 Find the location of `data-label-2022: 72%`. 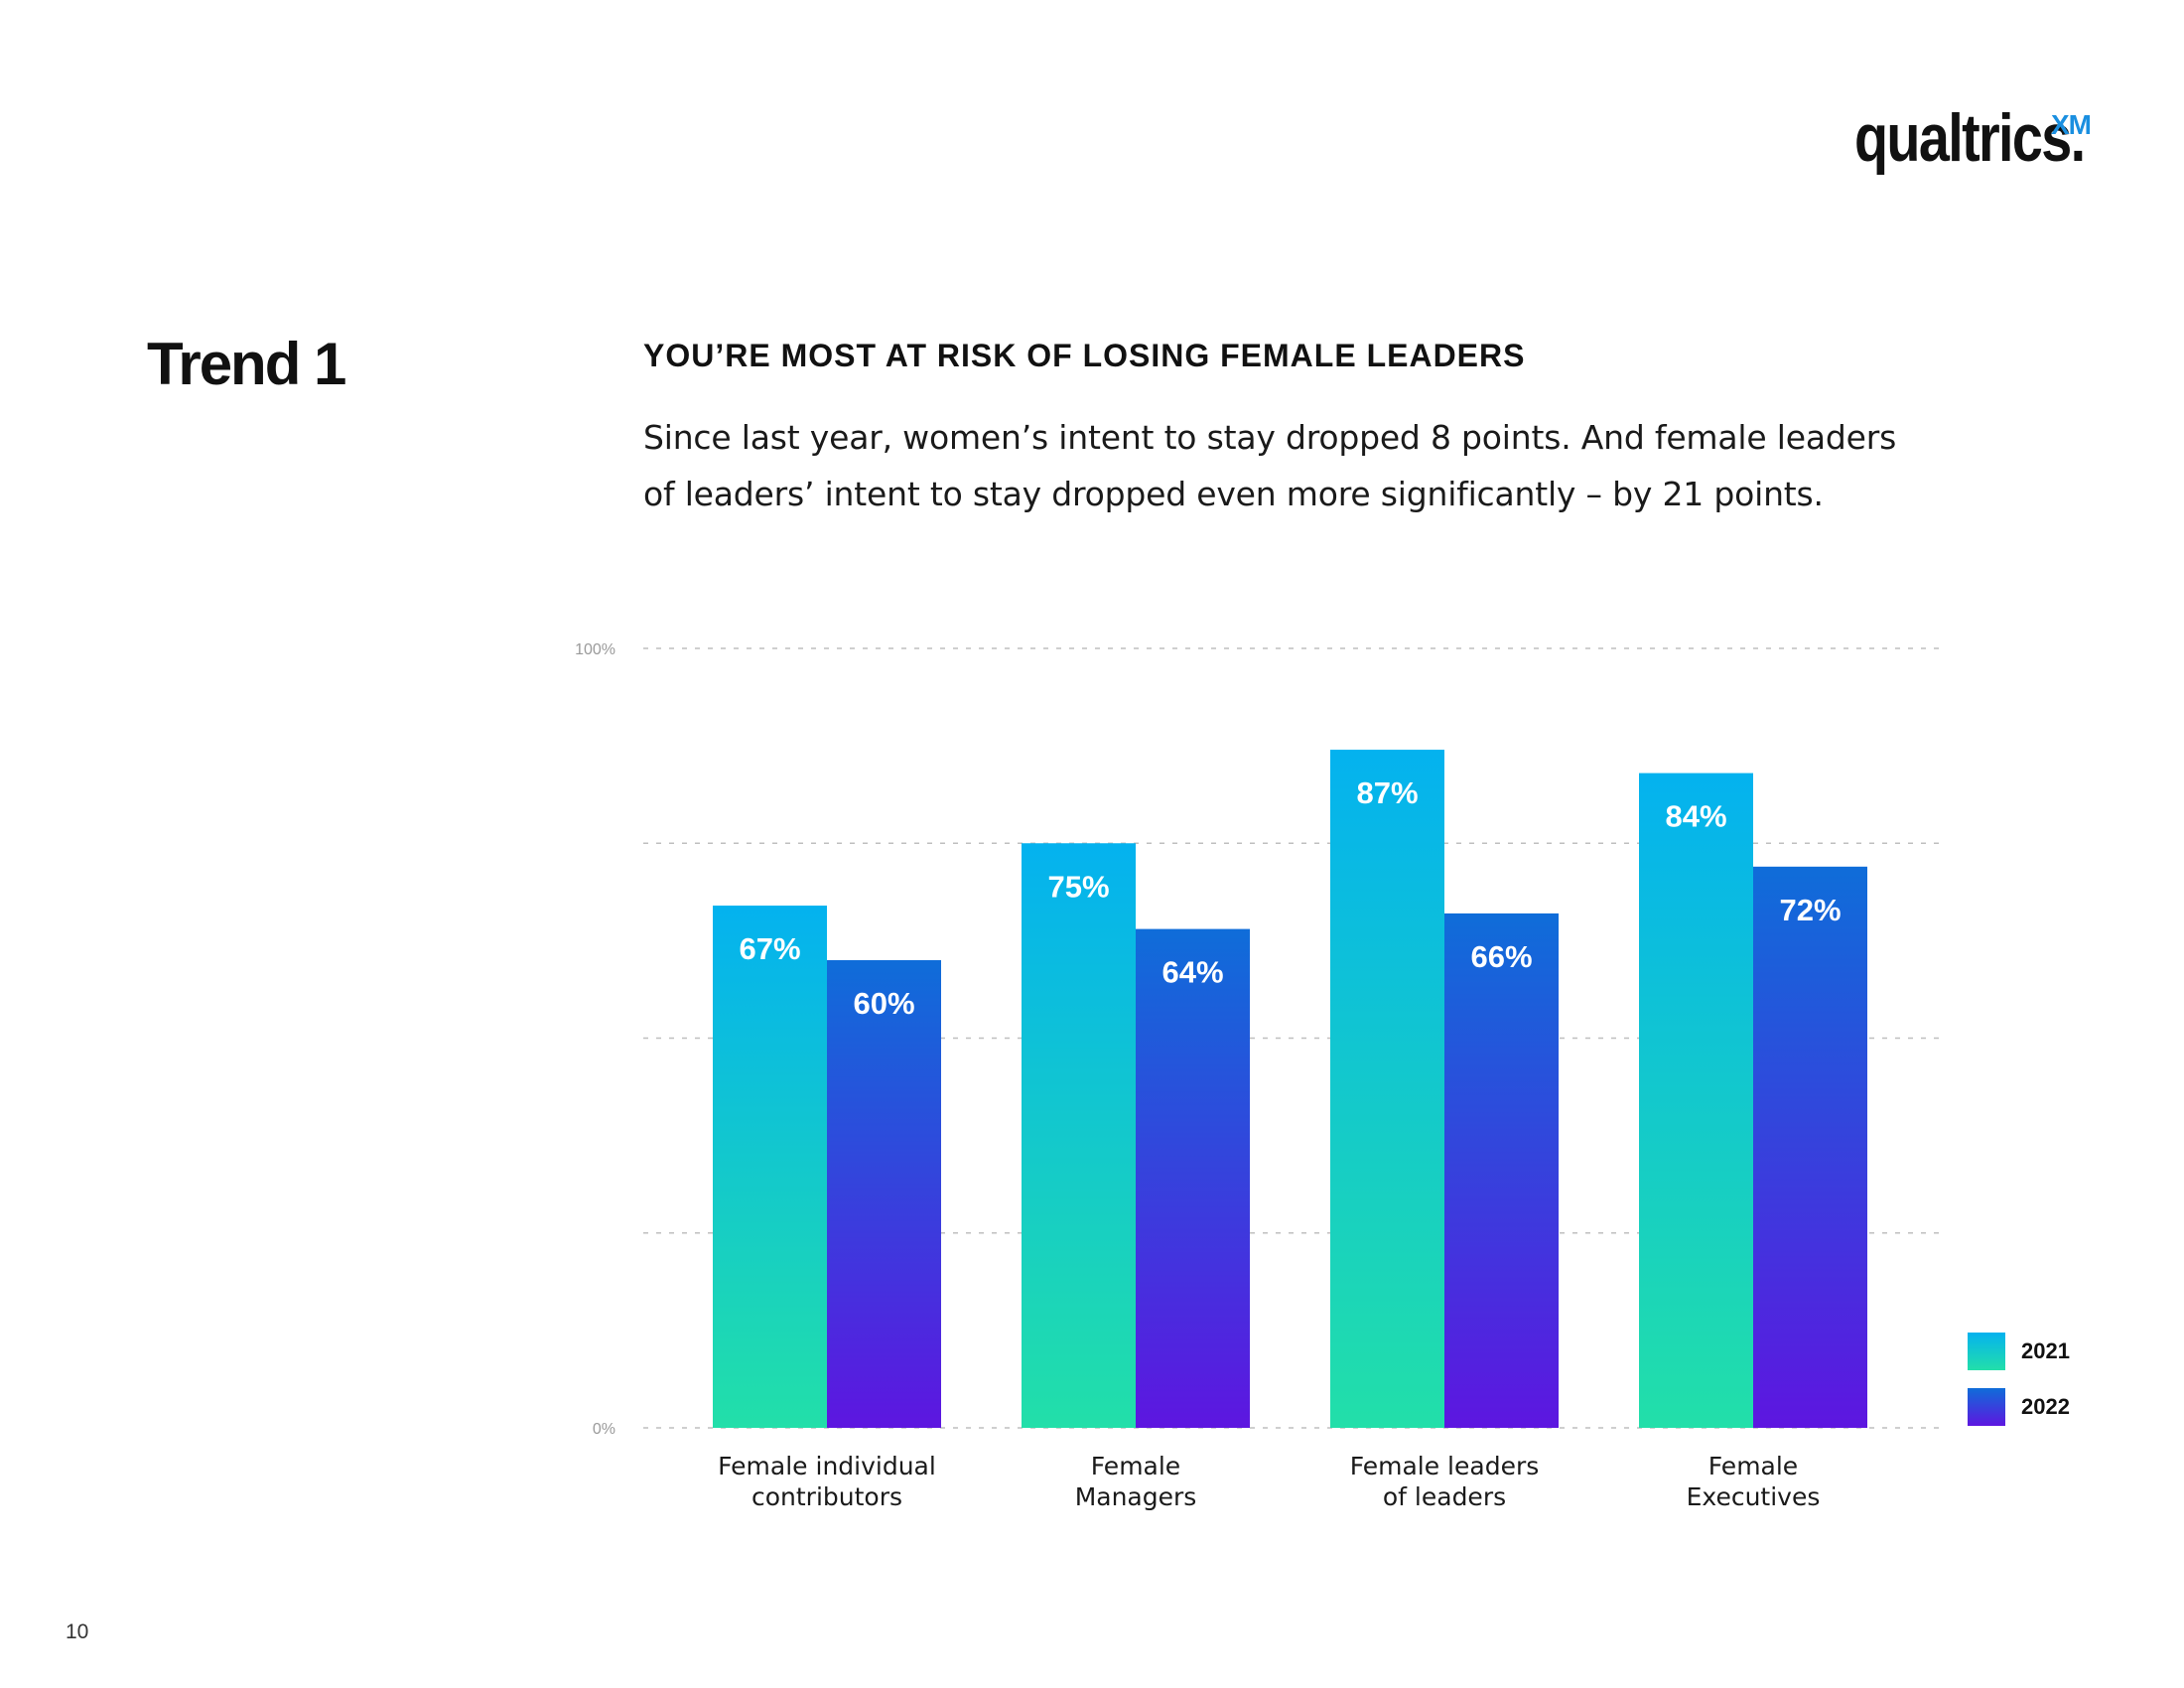

data-label-2022: 72% is located at coordinates (1810, 910).